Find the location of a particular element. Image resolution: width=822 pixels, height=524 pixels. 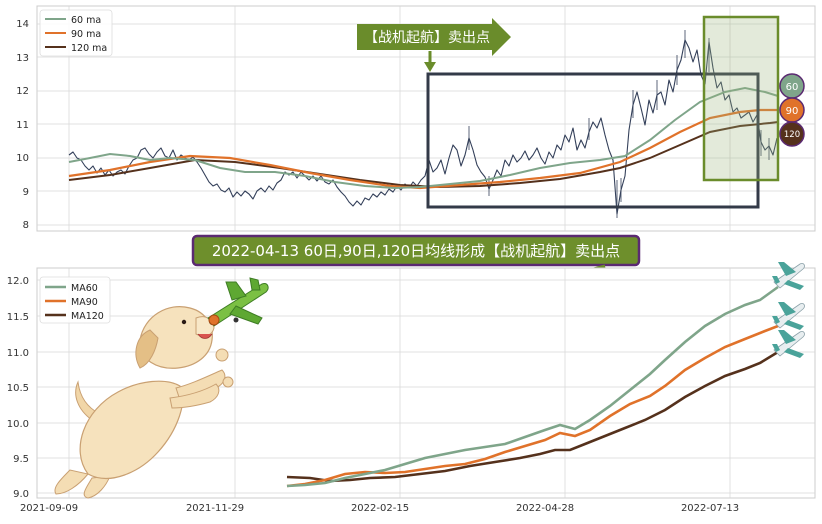

bottom-y-tick-label: 9.0 is located at coordinates (21, 494).